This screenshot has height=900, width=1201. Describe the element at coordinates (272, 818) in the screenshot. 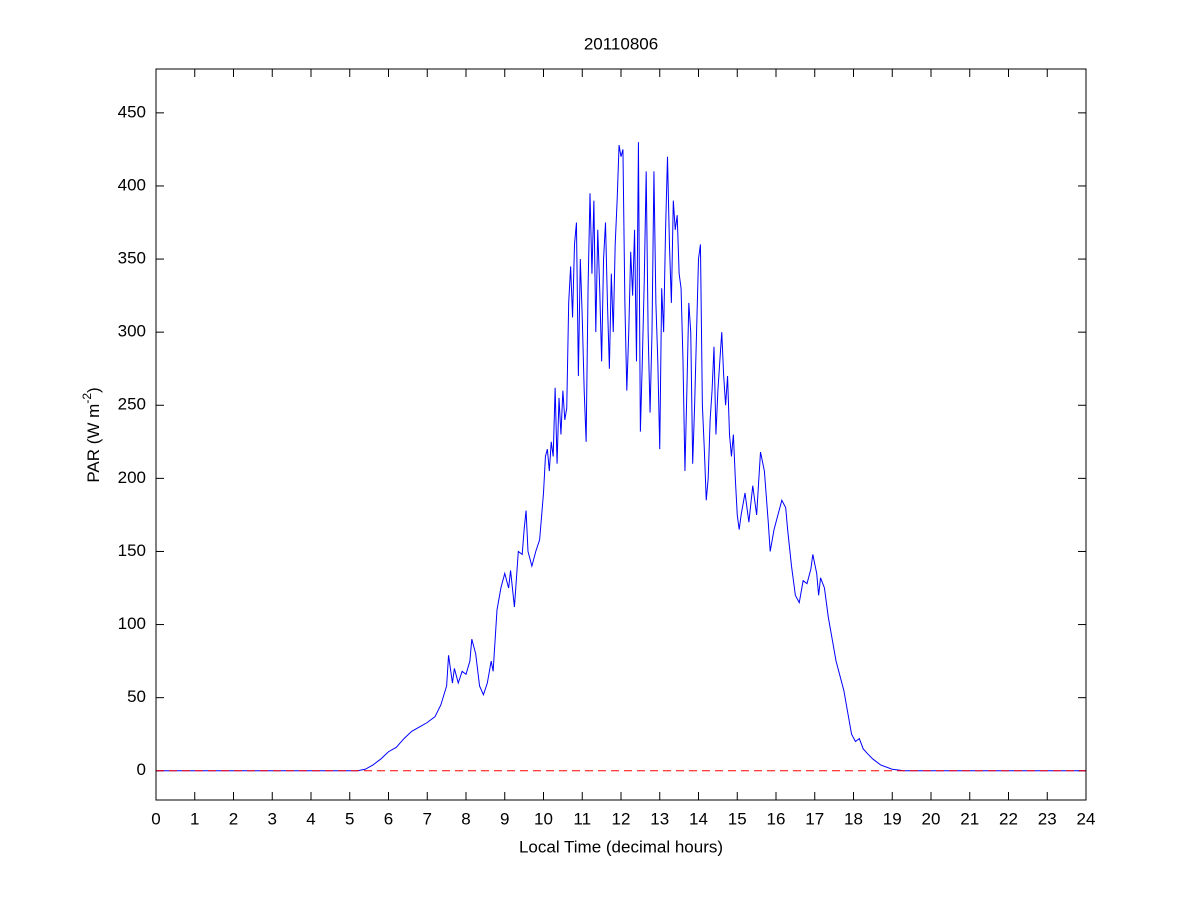

I see `x-tick-label: 3` at that location.